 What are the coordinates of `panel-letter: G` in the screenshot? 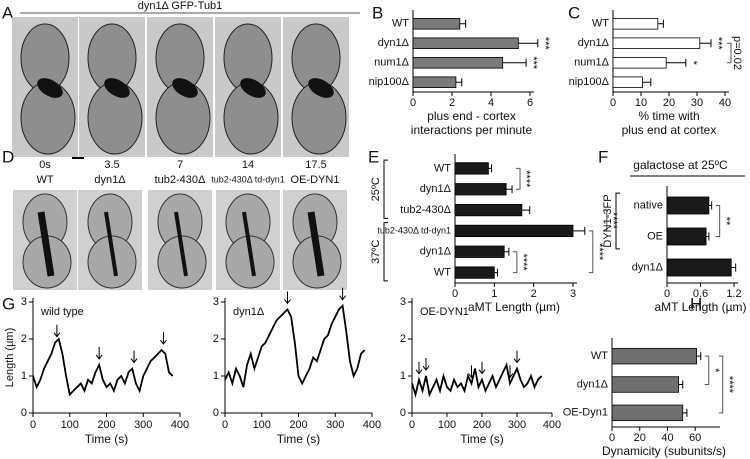 It's located at (8, 303).